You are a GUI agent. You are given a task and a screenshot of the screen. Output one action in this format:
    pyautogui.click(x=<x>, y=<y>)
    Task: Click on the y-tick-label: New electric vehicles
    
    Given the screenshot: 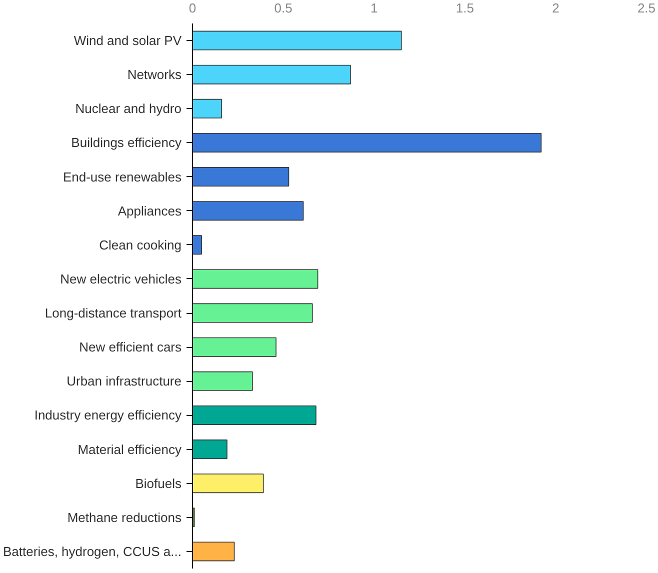 What is the action you would take?
    pyautogui.click(x=121, y=278)
    